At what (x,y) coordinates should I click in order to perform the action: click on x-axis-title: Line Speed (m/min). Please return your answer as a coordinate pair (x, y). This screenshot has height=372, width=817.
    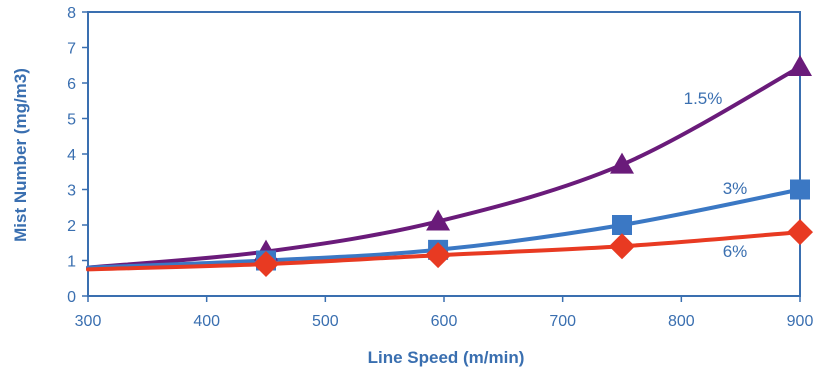
    Looking at the image, I should click on (446, 357).